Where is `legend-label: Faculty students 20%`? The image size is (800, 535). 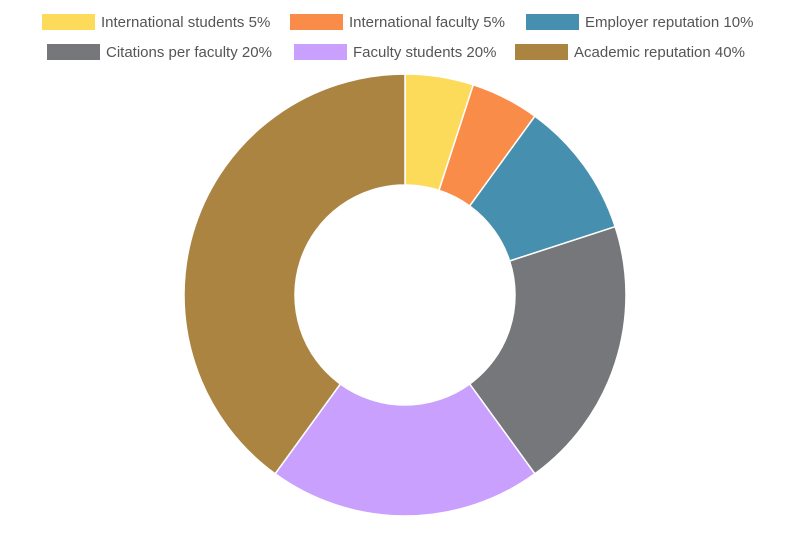 legend-label: Faculty students 20% is located at coordinates (424, 52).